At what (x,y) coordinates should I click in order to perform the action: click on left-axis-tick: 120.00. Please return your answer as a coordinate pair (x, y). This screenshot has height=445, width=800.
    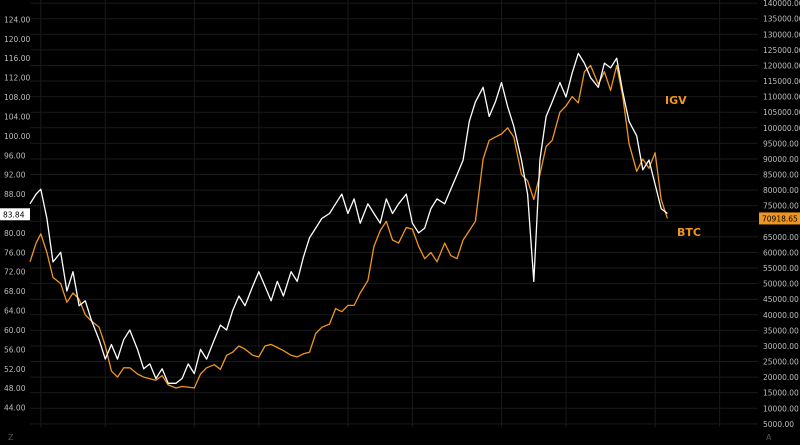
    Looking at the image, I should click on (17, 39).